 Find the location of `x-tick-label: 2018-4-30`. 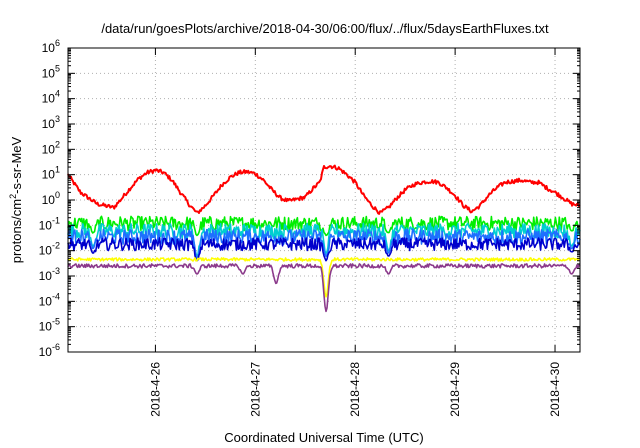

x-tick-label: 2018-4-30 is located at coordinates (555, 389).